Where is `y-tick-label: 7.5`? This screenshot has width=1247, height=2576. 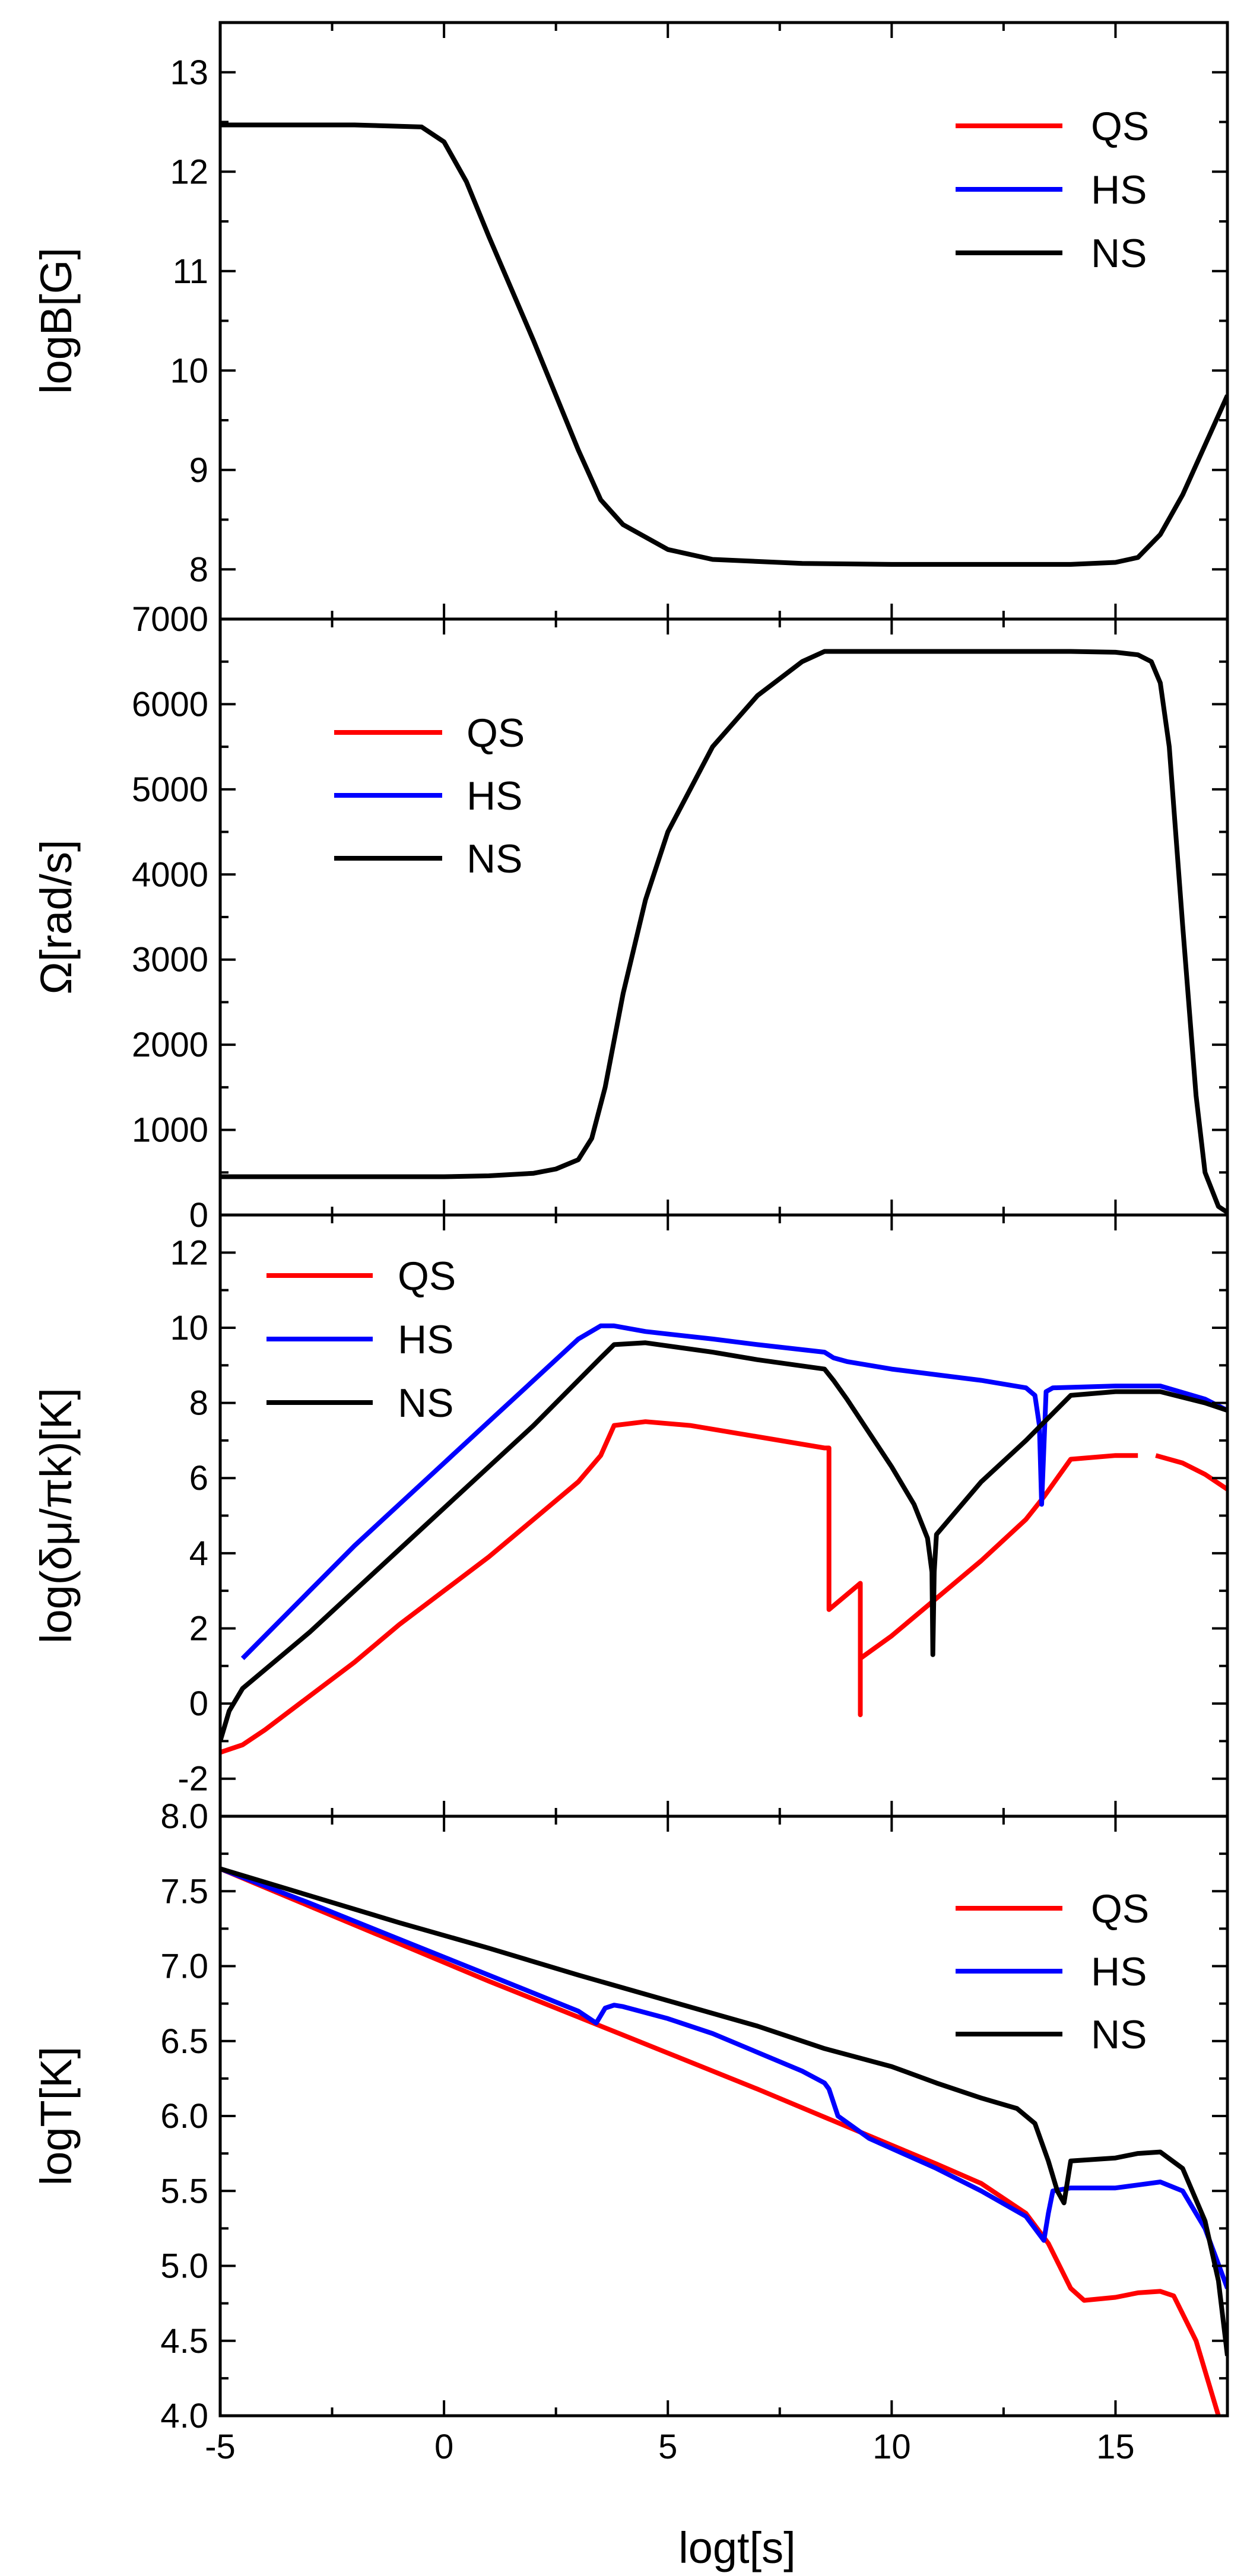
y-tick-label: 7.5 is located at coordinates (184, 1891).